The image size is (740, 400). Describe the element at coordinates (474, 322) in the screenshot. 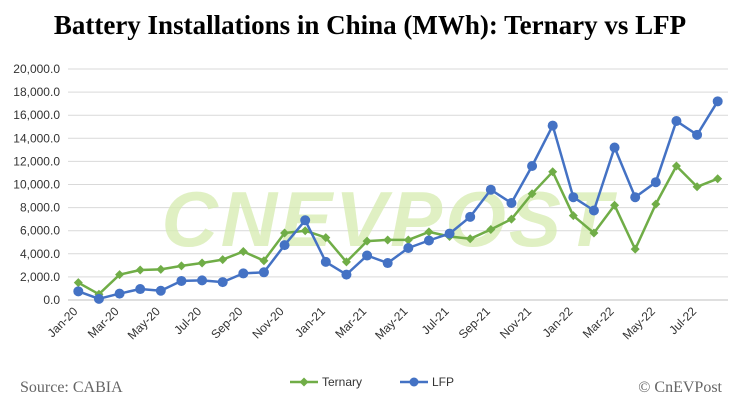

I see `x-tick-label: Sep-21` at that location.